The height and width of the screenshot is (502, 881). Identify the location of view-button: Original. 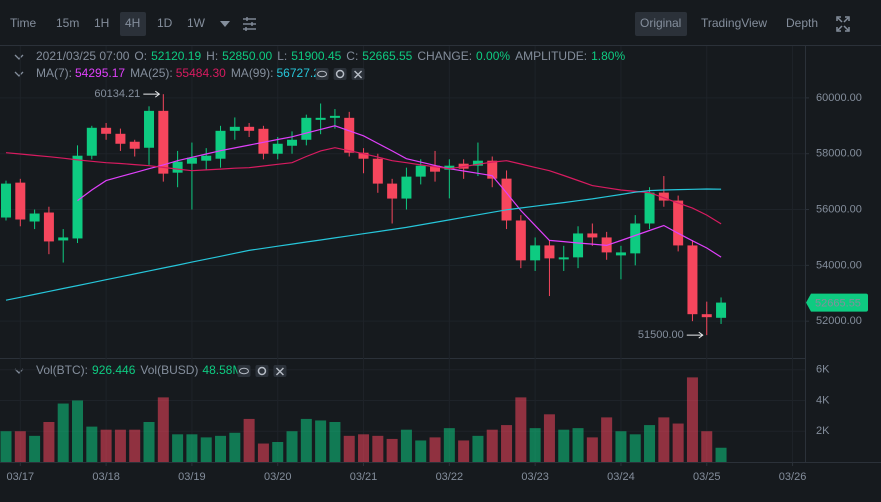
(660, 23).